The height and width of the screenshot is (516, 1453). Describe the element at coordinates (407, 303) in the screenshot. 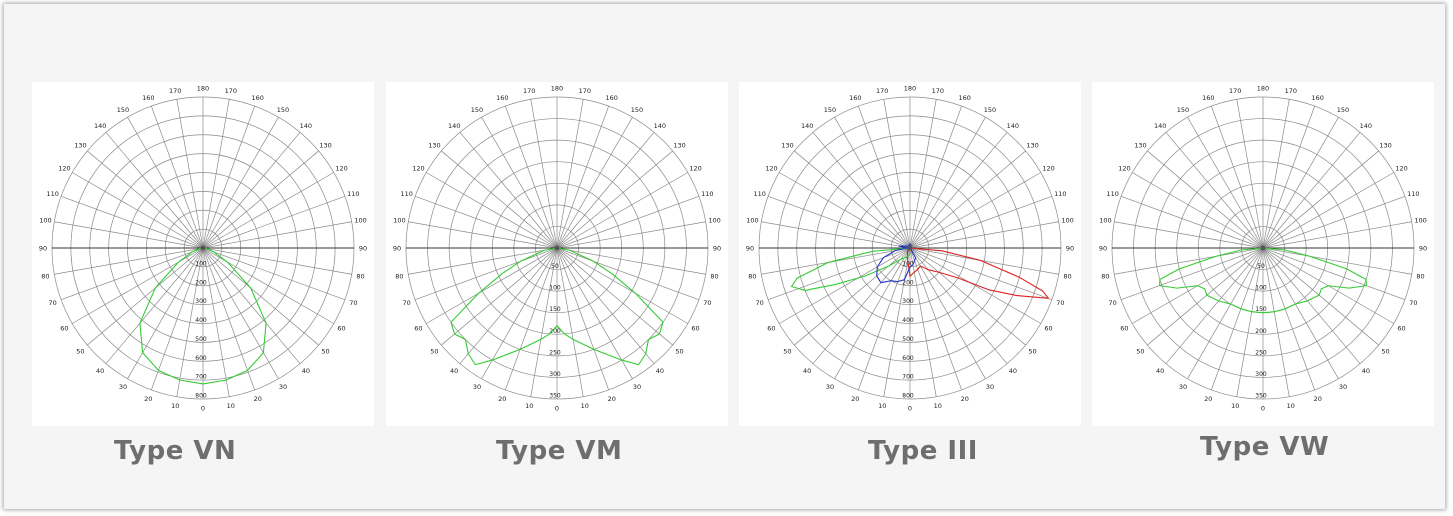

I see `angle-tick-label: 70` at that location.